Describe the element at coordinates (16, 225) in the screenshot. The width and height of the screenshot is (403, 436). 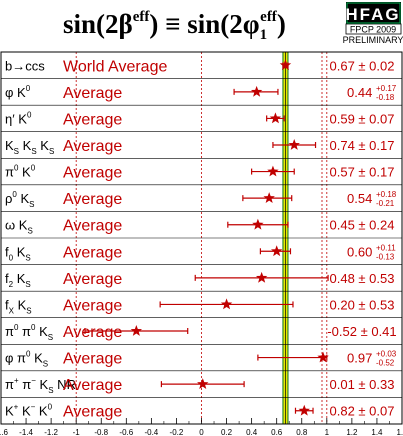
I see `process-label-part: ω K` at that location.